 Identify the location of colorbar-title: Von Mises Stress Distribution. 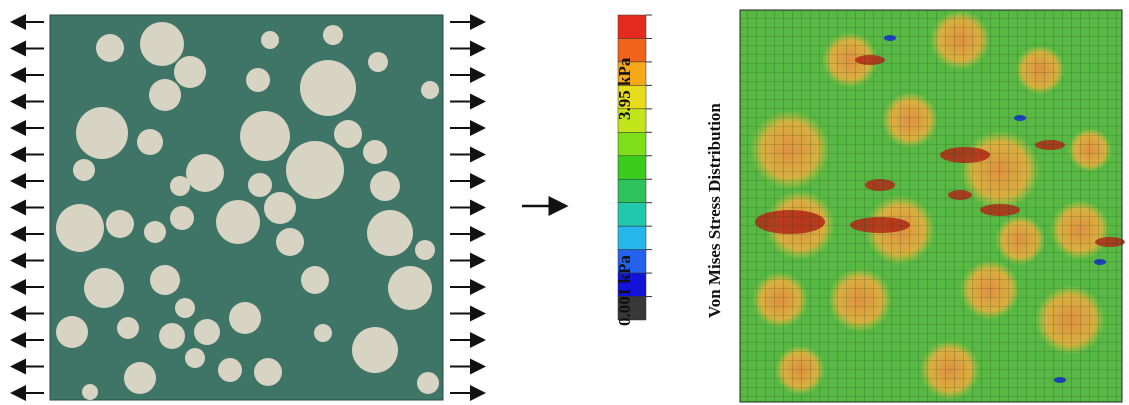
(714, 210).